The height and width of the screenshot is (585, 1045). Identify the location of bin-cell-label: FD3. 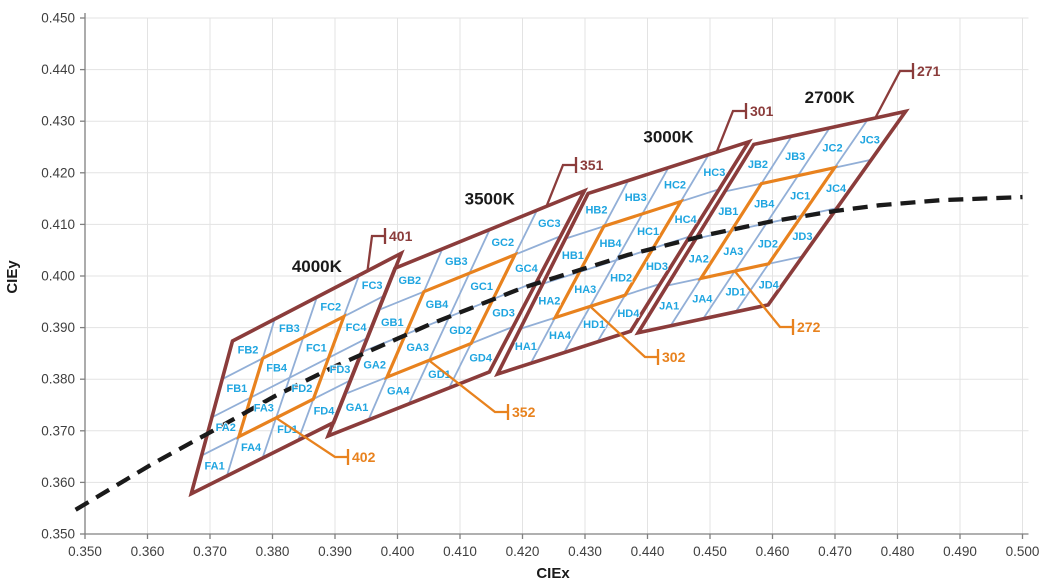
(340, 370).